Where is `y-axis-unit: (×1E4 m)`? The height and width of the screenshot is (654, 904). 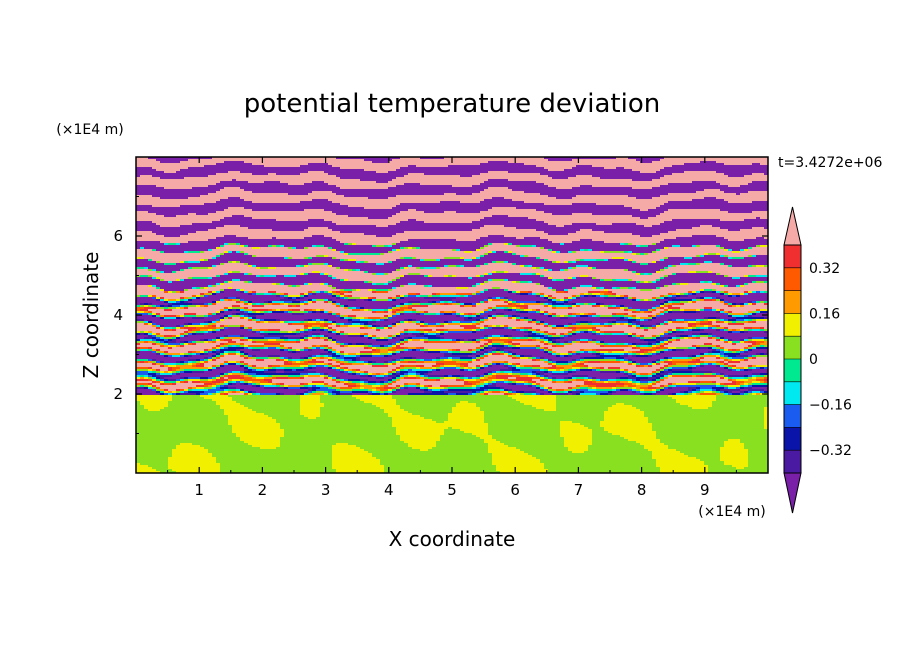 y-axis-unit: (×1E4 m) is located at coordinates (89, 130).